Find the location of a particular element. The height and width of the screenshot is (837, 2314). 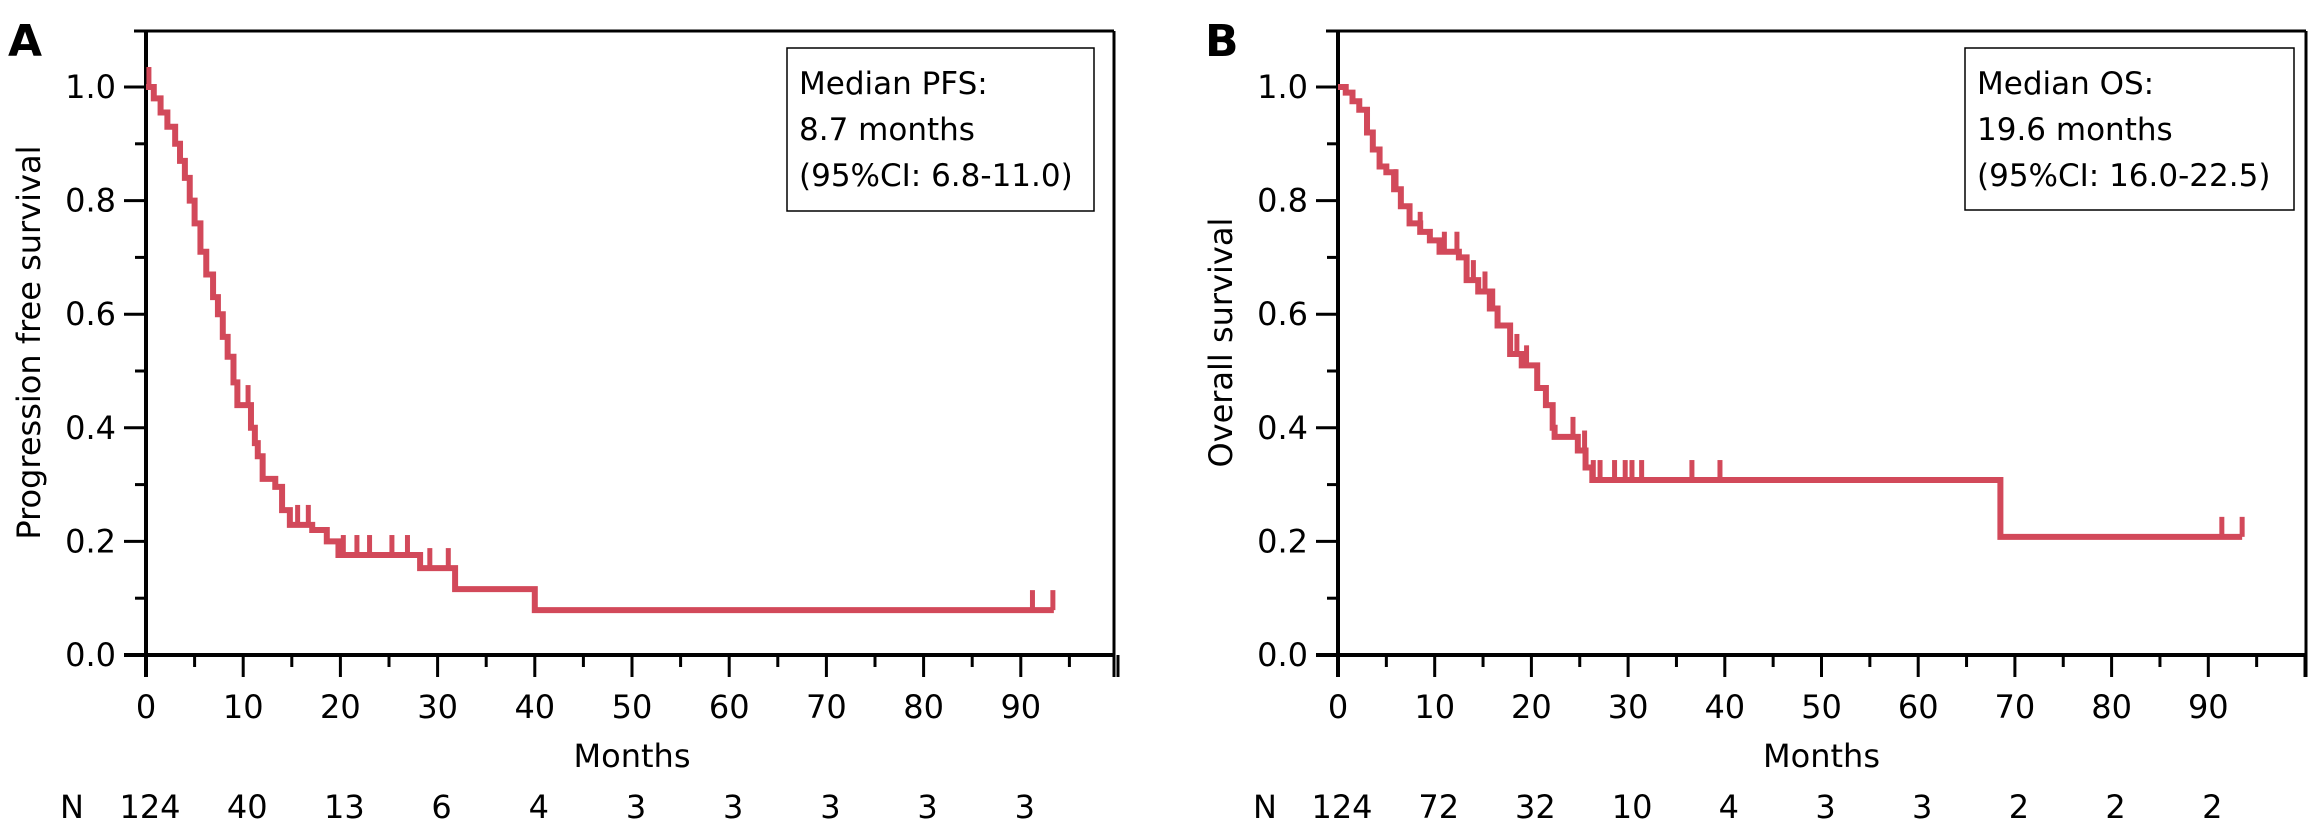

legend-line: 19.6 months is located at coordinates (2075, 130).